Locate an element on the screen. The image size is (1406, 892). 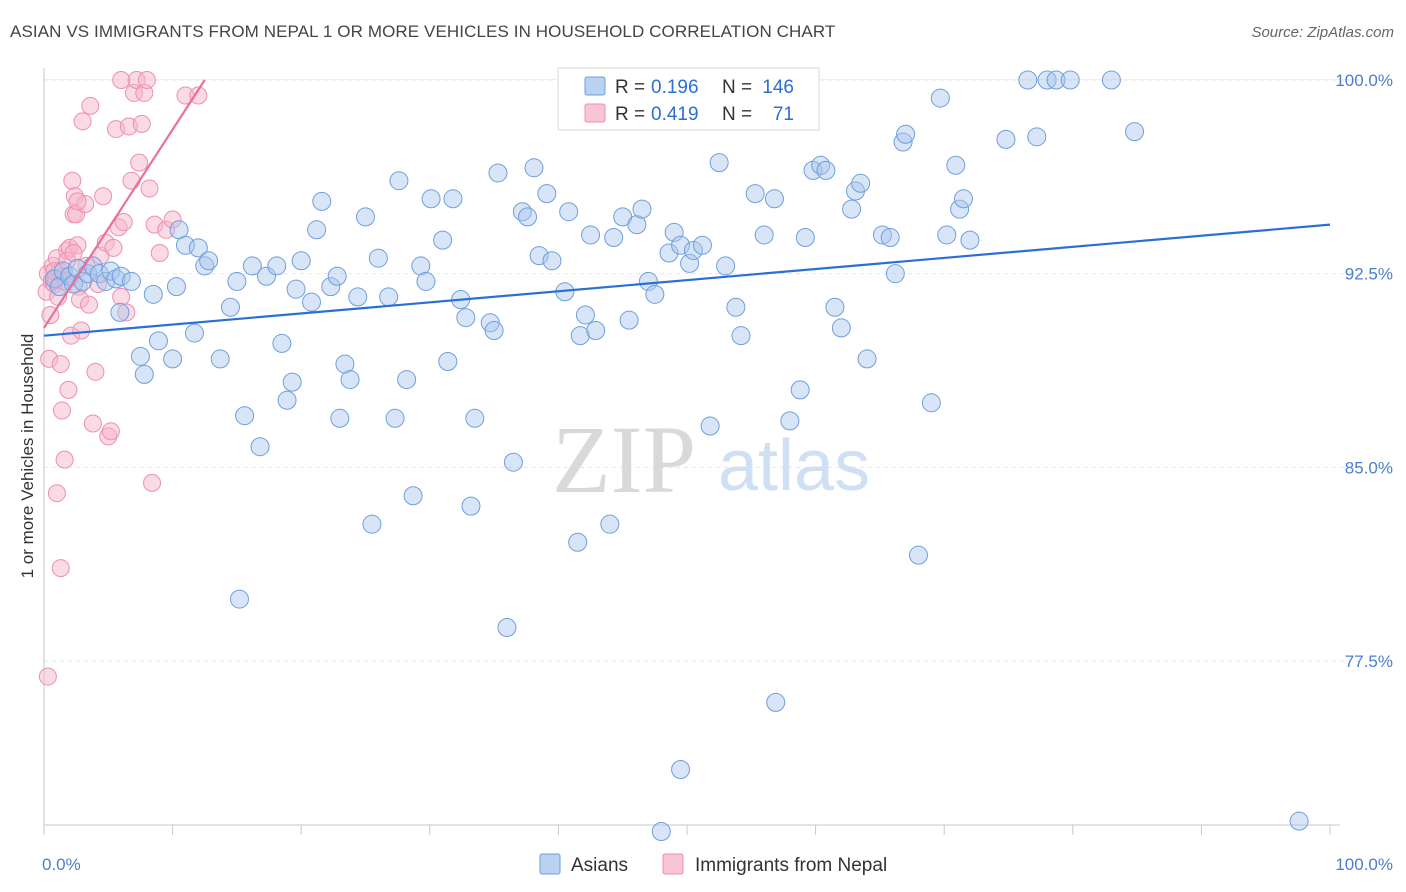
bottom-legend-label-nepal: Immigrants from Nepal is located at coordinates (791, 865).